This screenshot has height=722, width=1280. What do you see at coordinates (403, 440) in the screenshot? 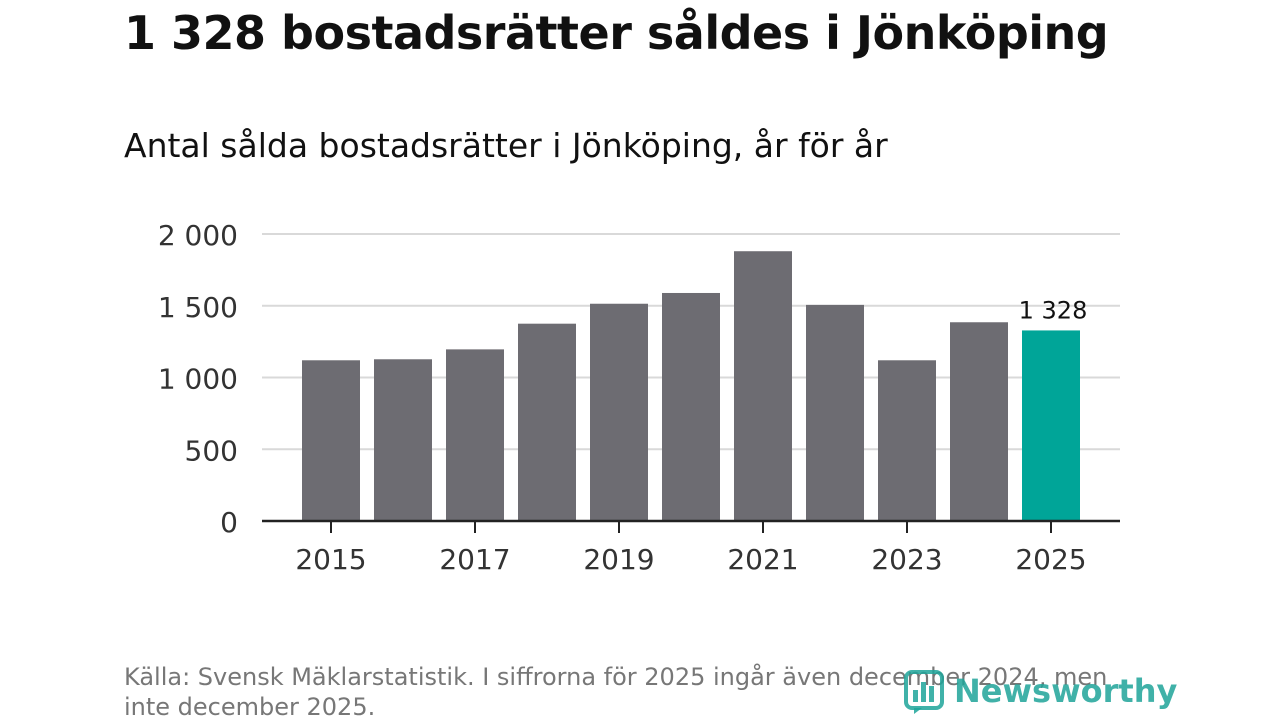
I see `bar-2016` at bounding box center [403, 440].